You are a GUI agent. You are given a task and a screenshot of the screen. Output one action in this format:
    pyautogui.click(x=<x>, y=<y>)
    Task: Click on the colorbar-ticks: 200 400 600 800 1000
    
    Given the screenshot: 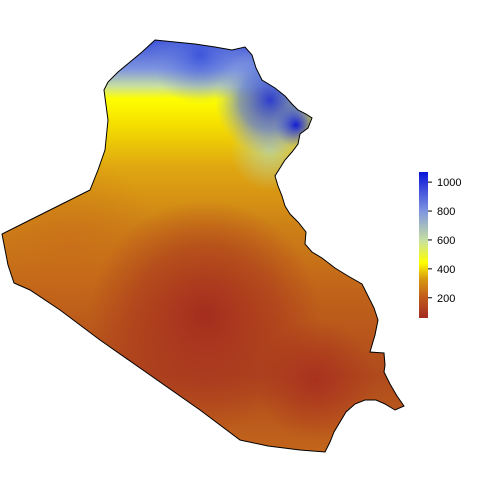 What is the action you would take?
    pyautogui.click(x=444, y=241)
    